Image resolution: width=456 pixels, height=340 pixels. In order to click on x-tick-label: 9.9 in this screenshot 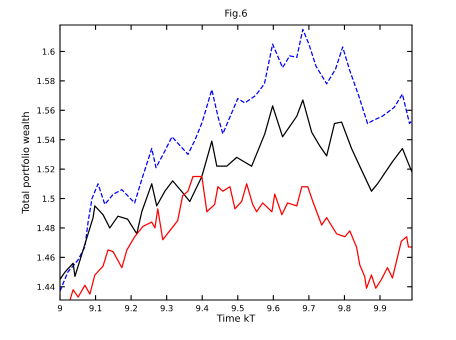, I will do `click(380, 308)`.